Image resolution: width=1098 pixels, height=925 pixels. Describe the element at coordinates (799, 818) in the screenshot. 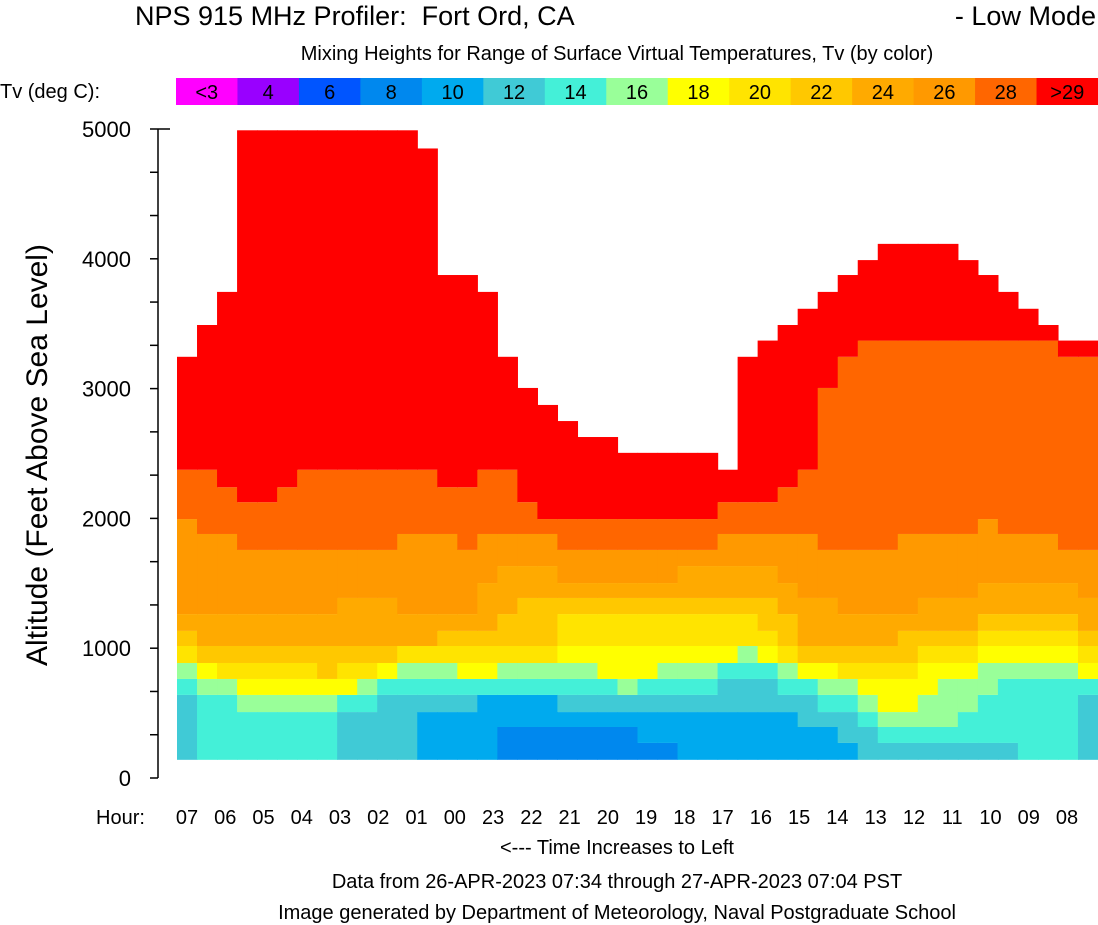

I see `x-tick-label: 15` at that location.